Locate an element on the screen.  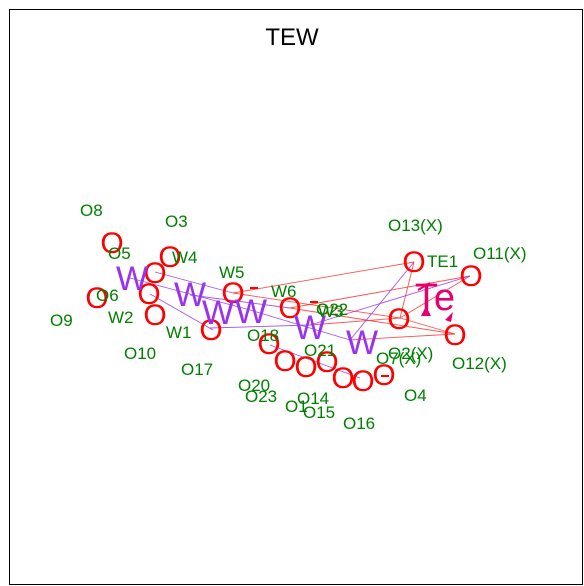
atom-label: O23 is located at coordinates (261, 396).